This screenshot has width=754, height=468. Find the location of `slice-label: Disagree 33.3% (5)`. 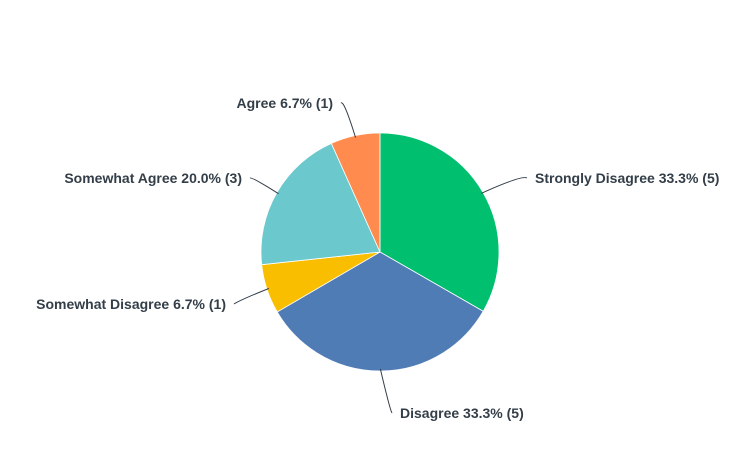

slice-label: Disagree 33.3% (5) is located at coordinates (462, 413).